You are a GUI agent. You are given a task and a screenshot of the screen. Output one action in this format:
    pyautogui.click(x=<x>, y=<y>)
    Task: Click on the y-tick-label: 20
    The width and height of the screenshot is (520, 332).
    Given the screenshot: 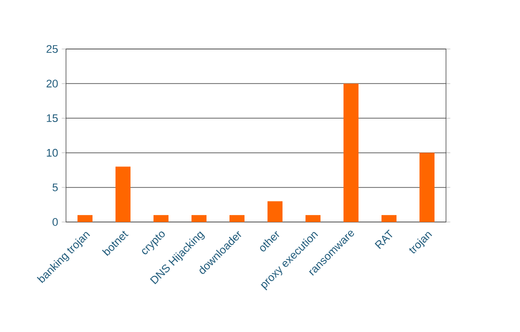 What is the action you would take?
    pyautogui.click(x=52, y=84)
    